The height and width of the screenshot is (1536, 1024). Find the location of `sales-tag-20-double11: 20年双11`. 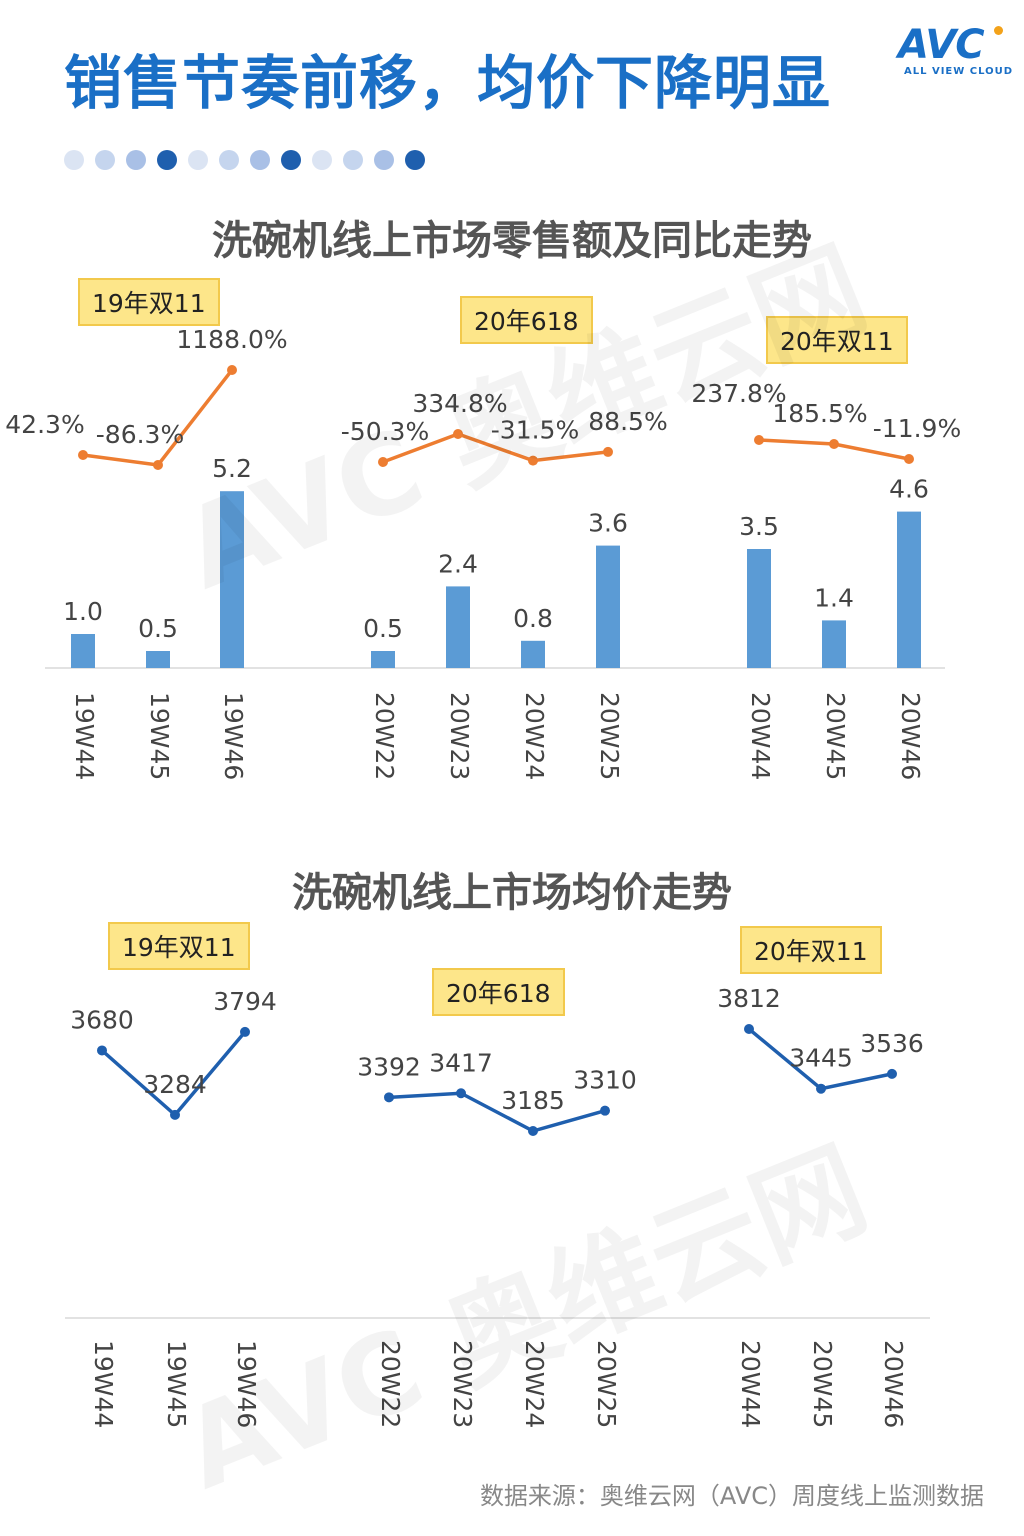

sales-tag-20-double11: 20年双11 is located at coordinates (837, 340).